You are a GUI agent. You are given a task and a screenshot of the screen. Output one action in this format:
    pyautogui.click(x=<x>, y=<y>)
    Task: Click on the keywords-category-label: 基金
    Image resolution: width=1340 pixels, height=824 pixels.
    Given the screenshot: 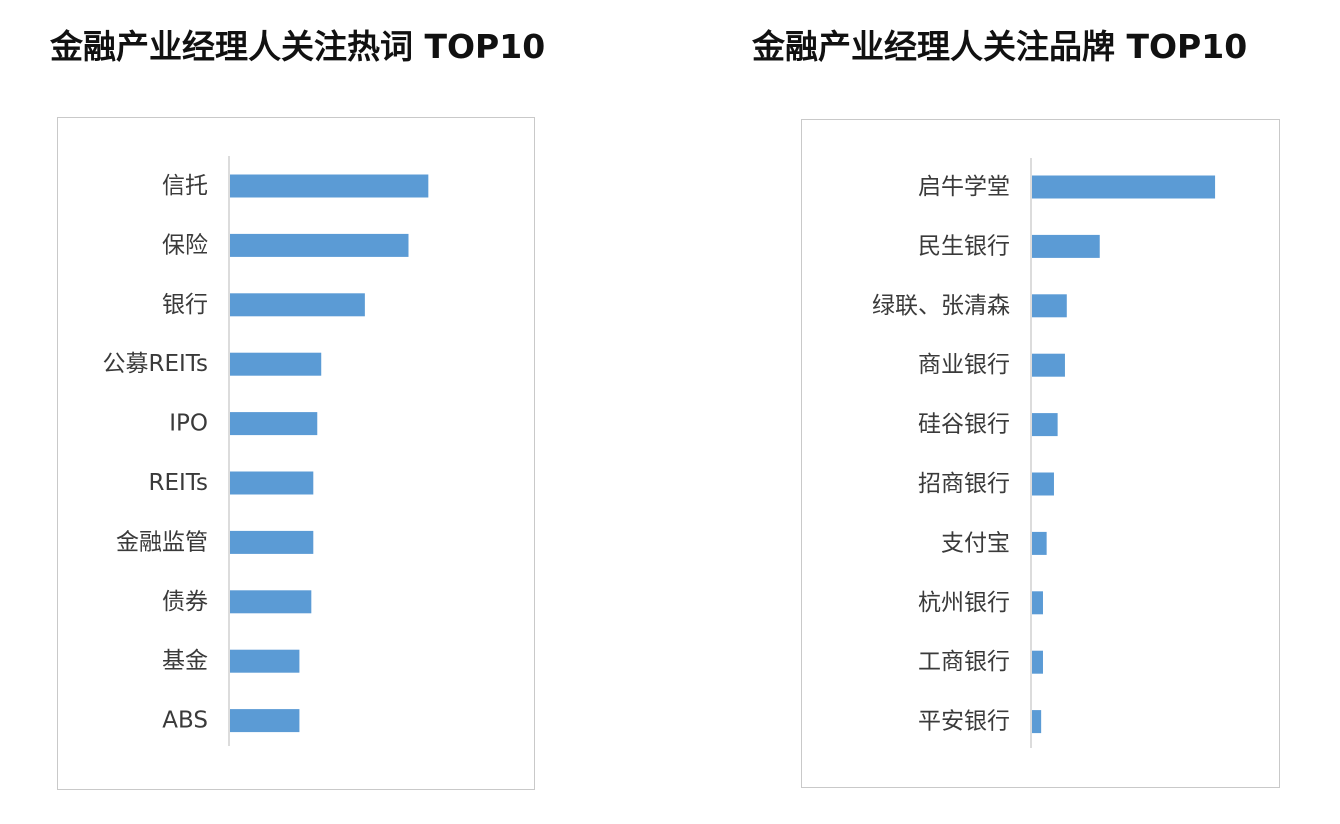 What is the action you would take?
    pyautogui.click(x=185, y=661)
    